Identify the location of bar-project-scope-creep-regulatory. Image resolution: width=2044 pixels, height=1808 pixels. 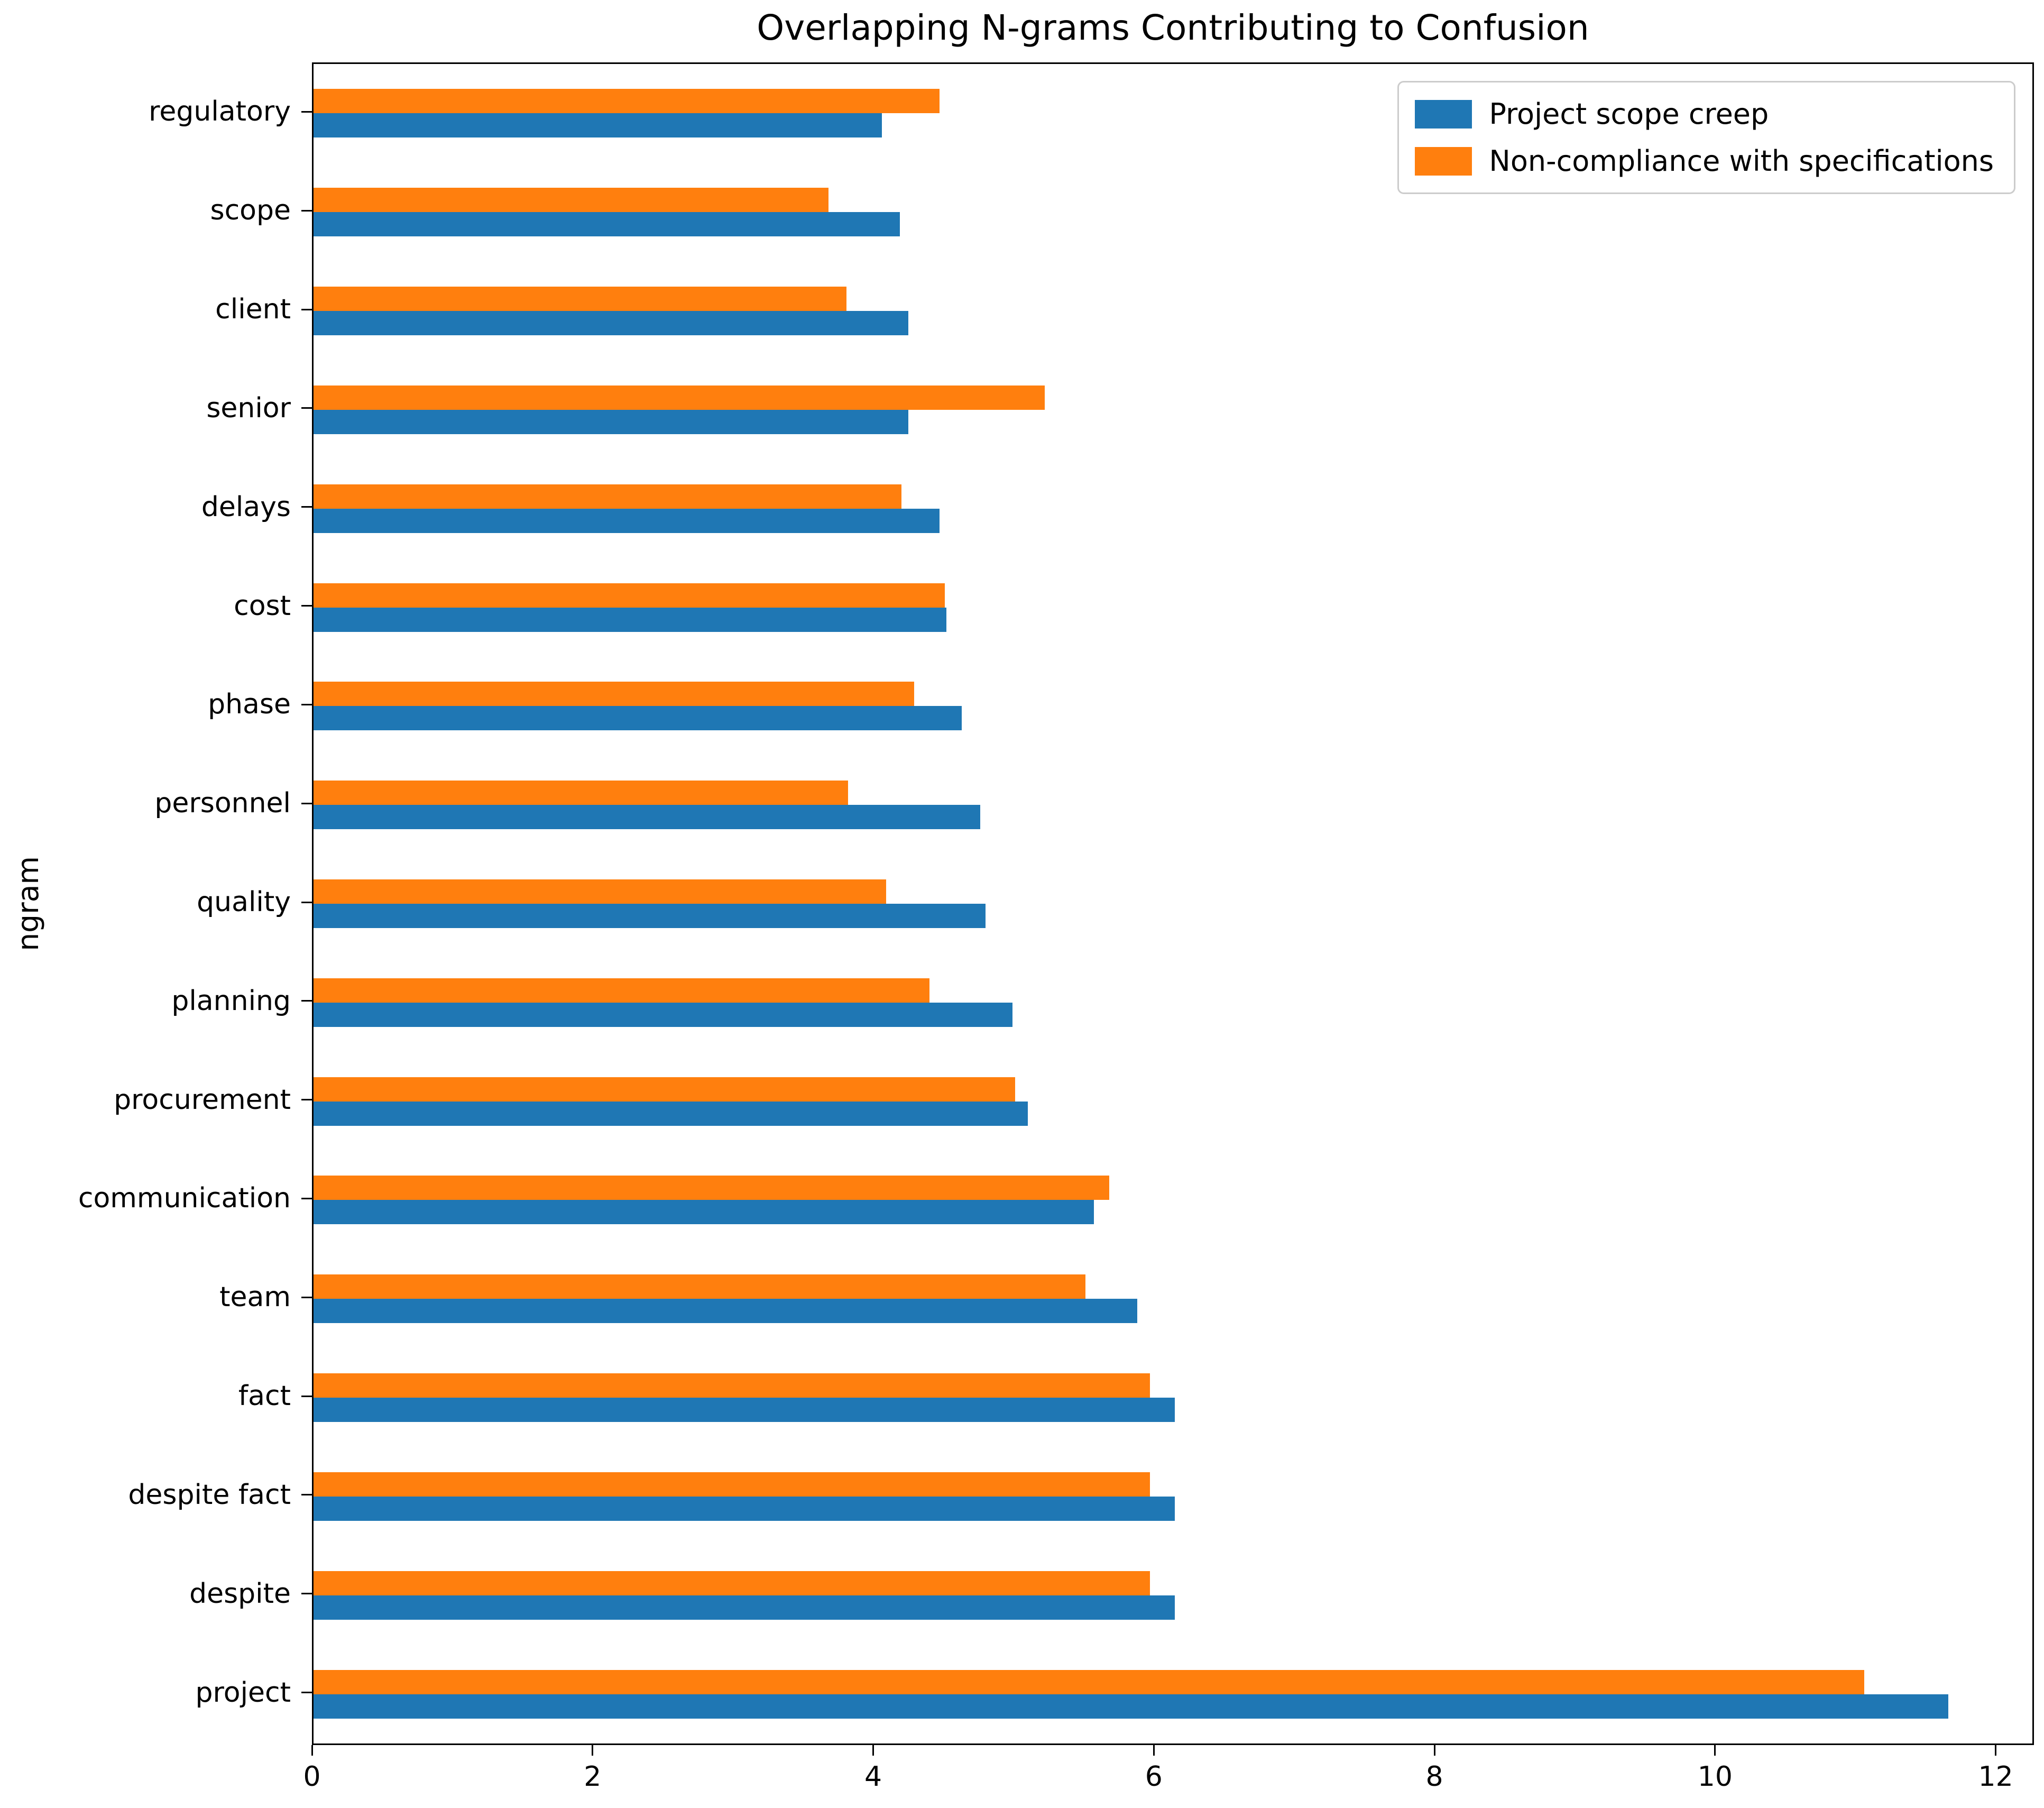
(598, 126).